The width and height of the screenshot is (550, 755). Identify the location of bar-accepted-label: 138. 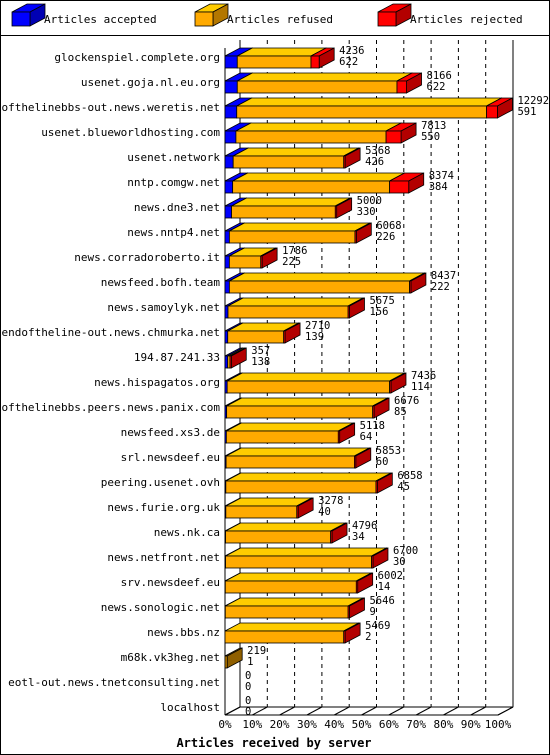
(260, 362).